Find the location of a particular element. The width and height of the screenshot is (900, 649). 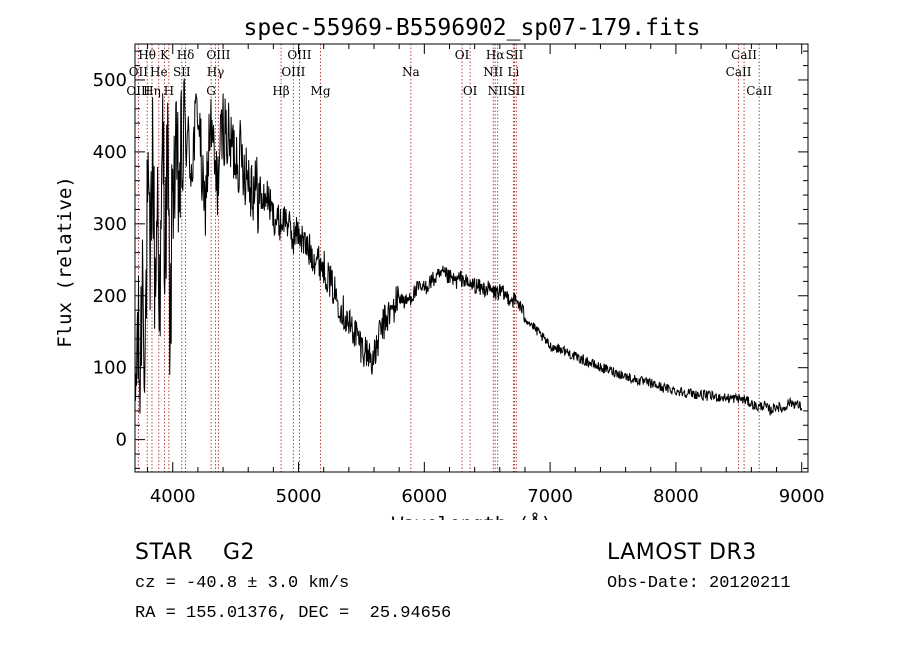

chart-title: spec-55969-B5596902_sp07-179.fits is located at coordinates (472, 28).